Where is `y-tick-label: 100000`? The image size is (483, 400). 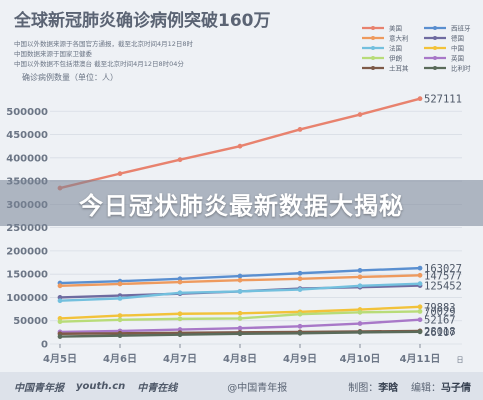
y-tick-label: 100000 is located at coordinates (27, 298).